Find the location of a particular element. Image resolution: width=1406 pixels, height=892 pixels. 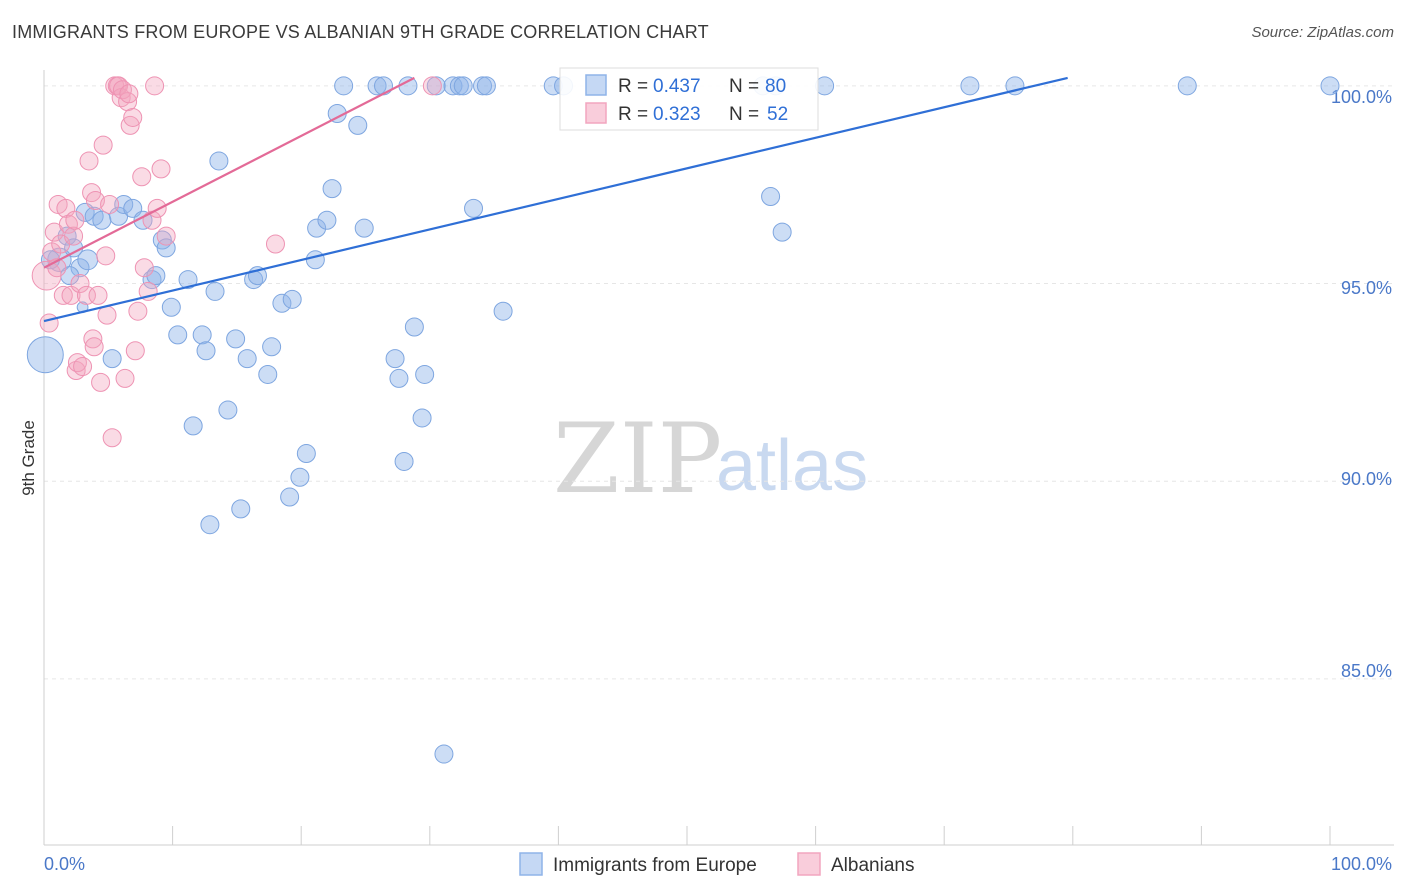

legend-n-label-europe: N = is located at coordinates (744, 86).